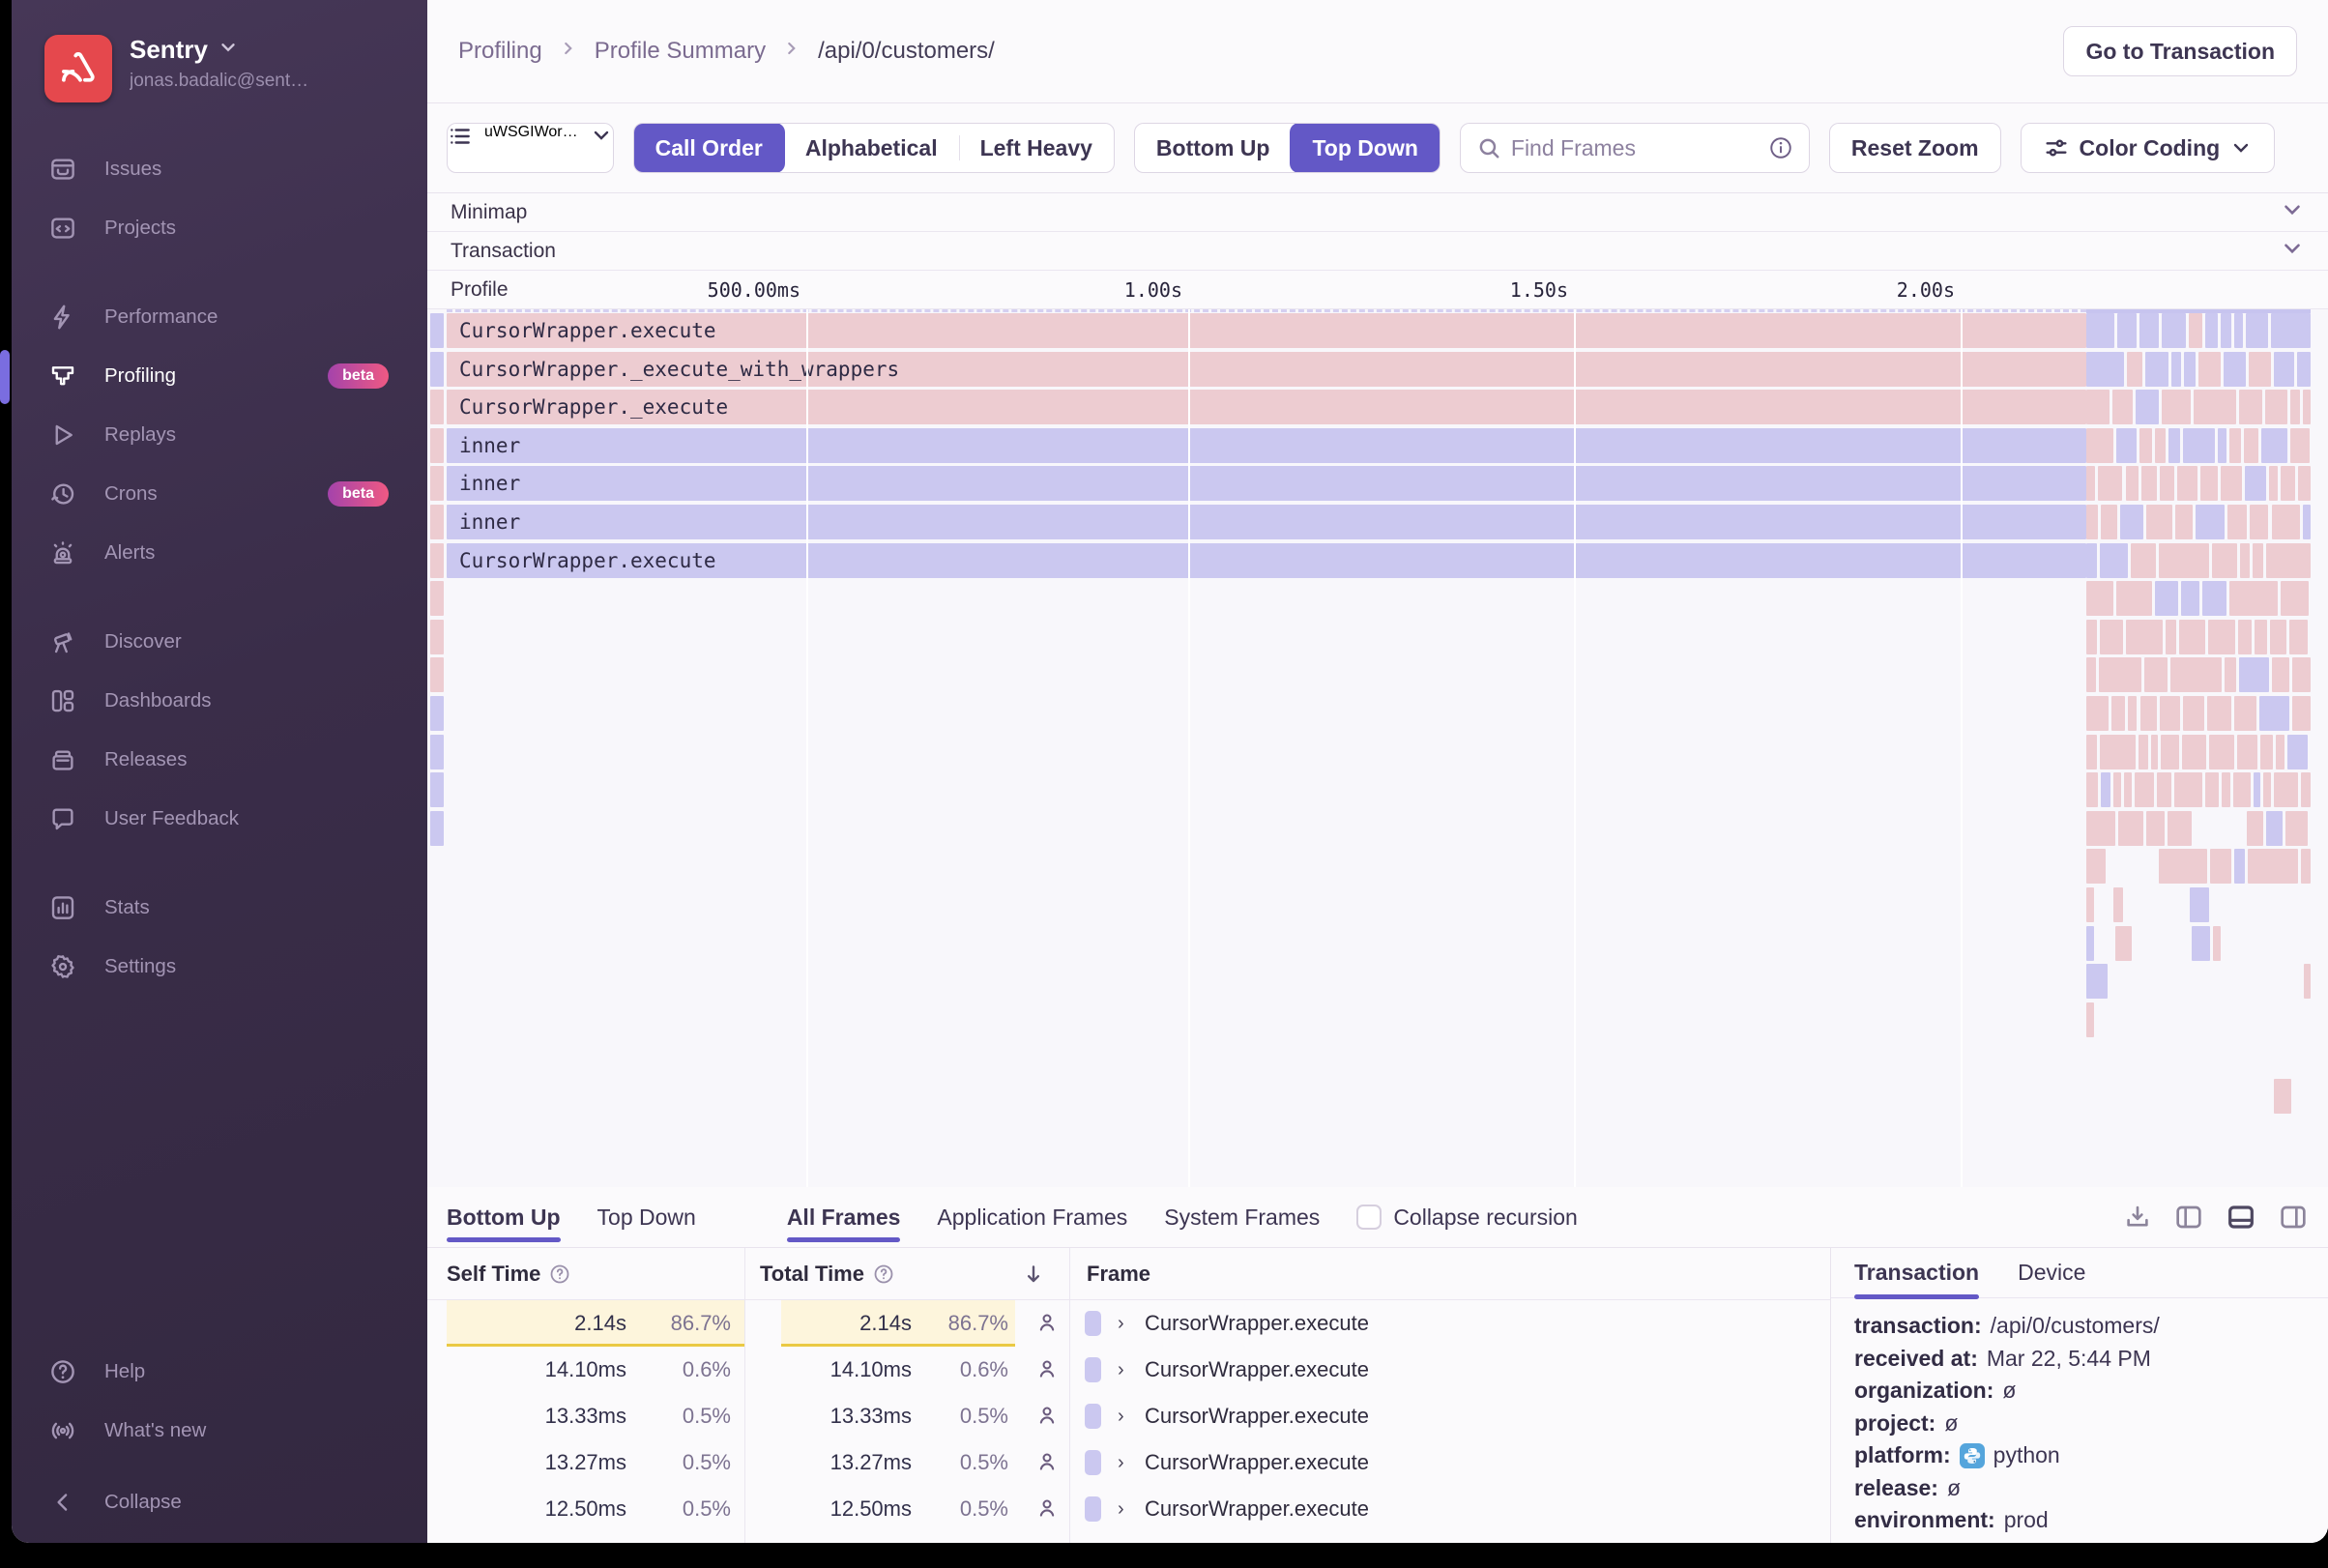  What do you see at coordinates (1365, 148) in the screenshot?
I see `direction-option-top-down: Top Down` at bounding box center [1365, 148].